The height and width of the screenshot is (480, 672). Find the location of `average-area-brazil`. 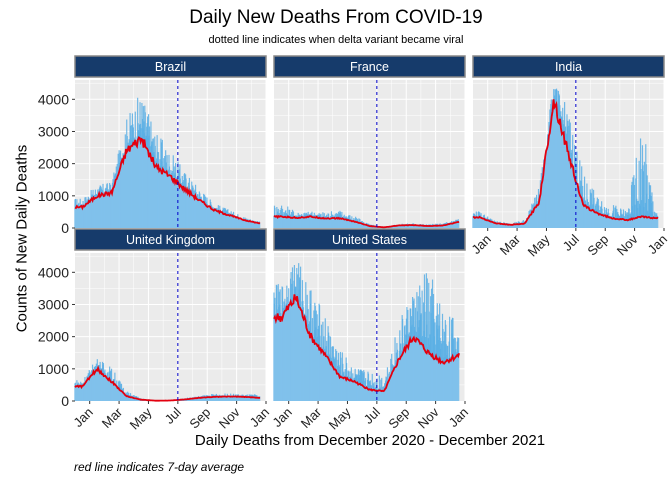

average-area-brazil is located at coordinates (168, 183).